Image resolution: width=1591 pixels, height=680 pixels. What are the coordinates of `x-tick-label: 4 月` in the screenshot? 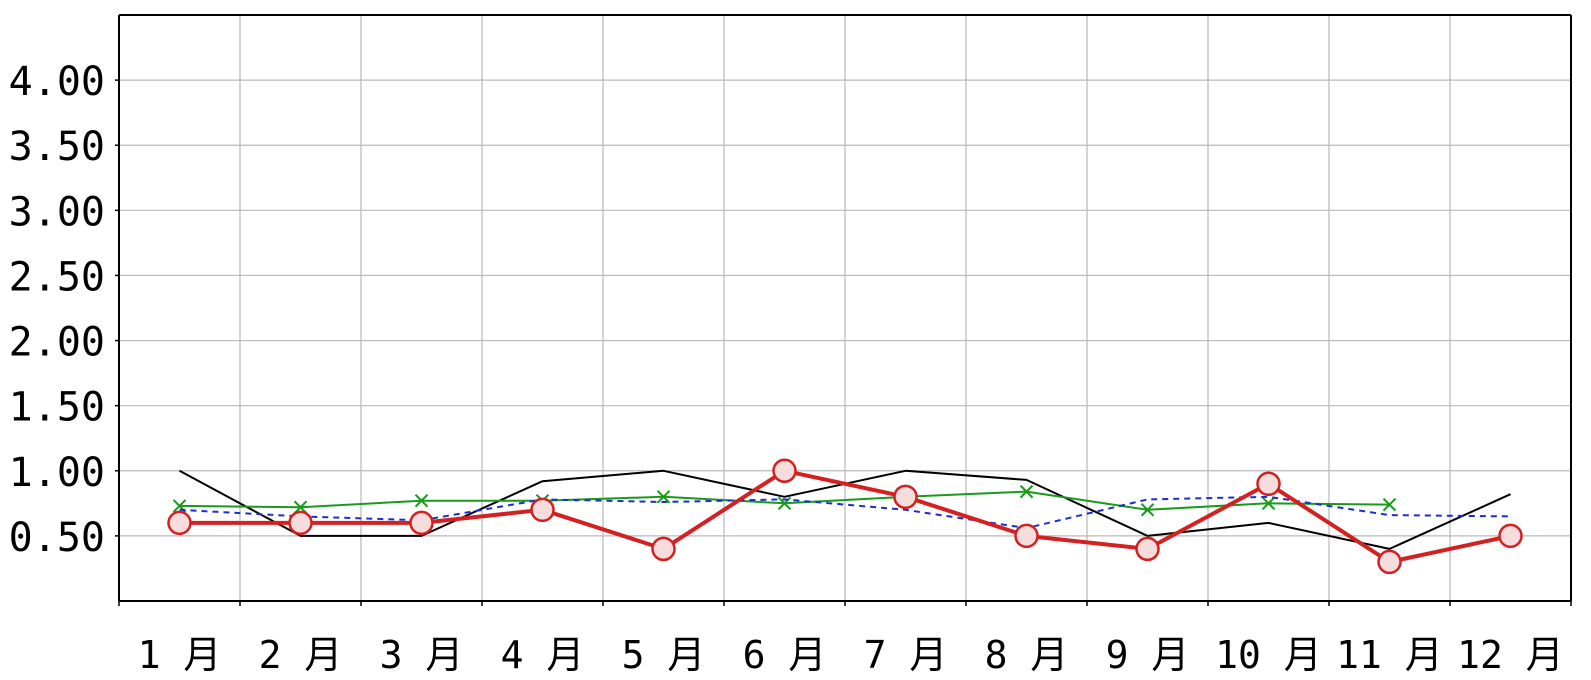 It's located at (543, 655).